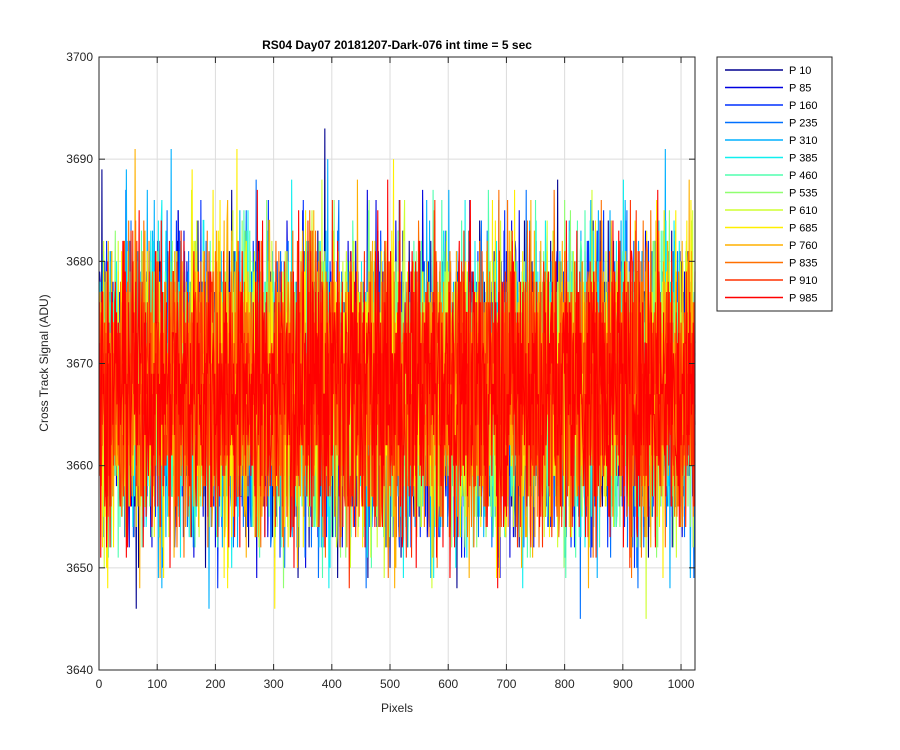 The height and width of the screenshot is (750, 900). Describe the element at coordinates (771, 141) in the screenshot. I see `legend-entry: P 310` at that location.